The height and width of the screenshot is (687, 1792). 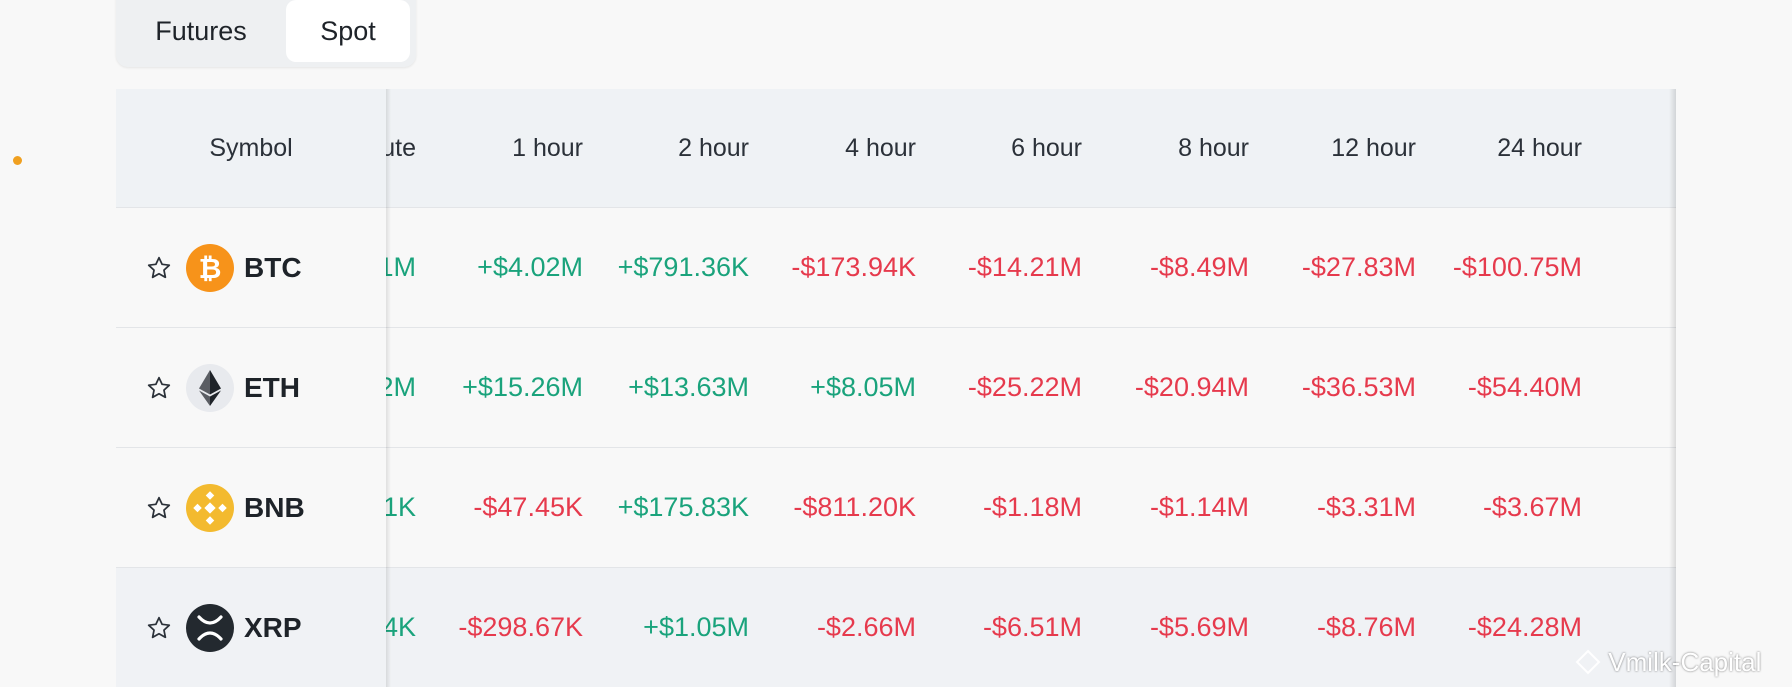 What do you see at coordinates (348, 31) in the screenshot?
I see `tab-spot: Spot` at bounding box center [348, 31].